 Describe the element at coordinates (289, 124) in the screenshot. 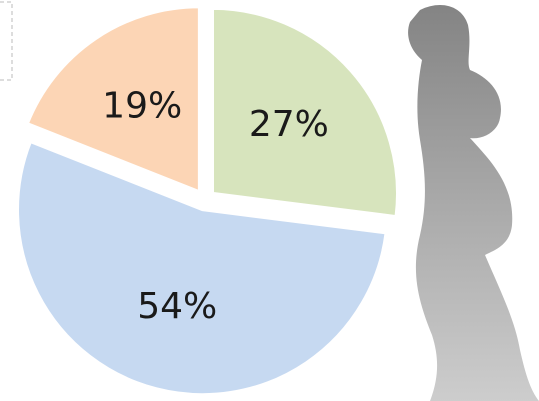

I see `data-label: 27%` at that location.